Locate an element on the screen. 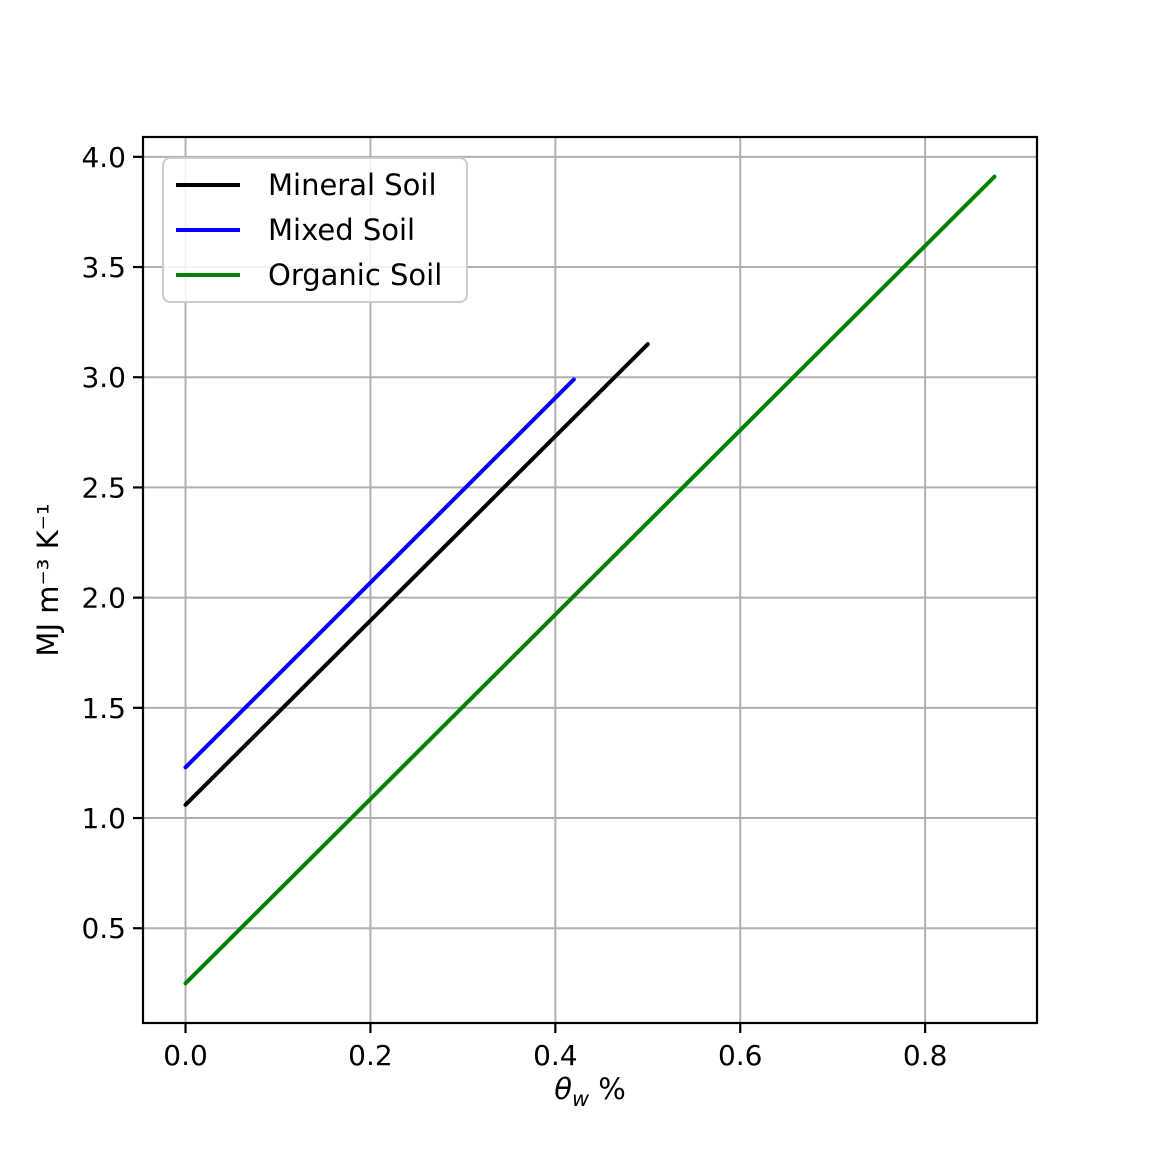  y-axis-label: MJ m⁻³ K⁻¹ is located at coordinates (48, 580).